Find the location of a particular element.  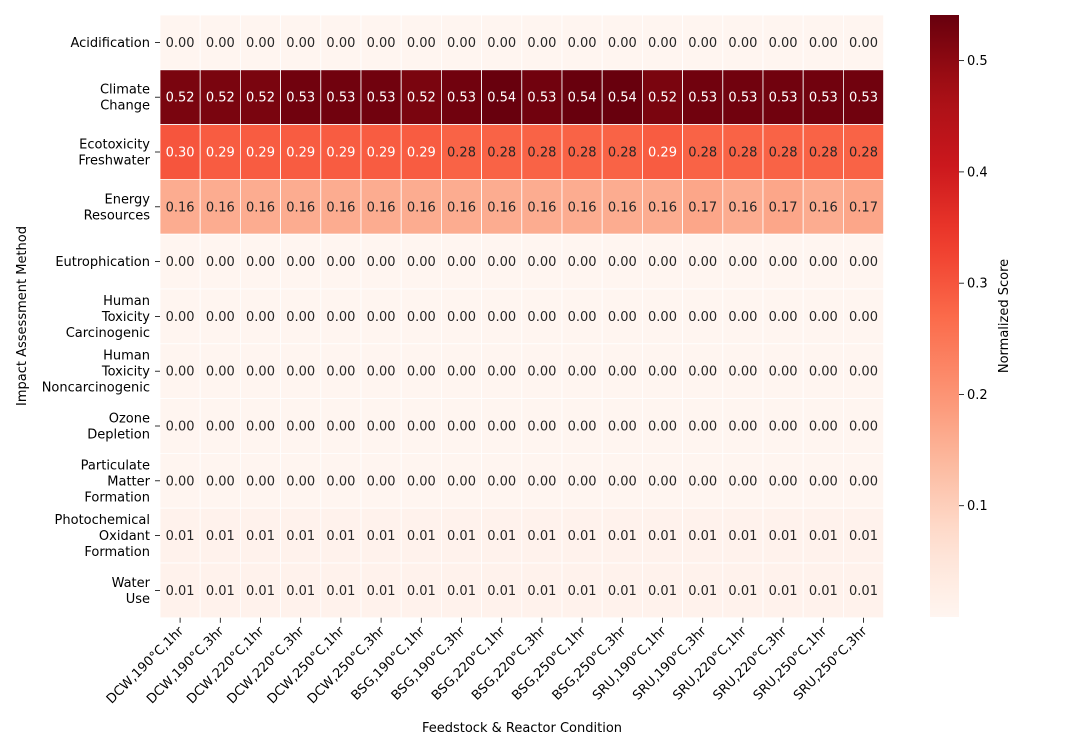

x-tick-label: SRU,190°C,1hr is located at coordinates (630, 664).